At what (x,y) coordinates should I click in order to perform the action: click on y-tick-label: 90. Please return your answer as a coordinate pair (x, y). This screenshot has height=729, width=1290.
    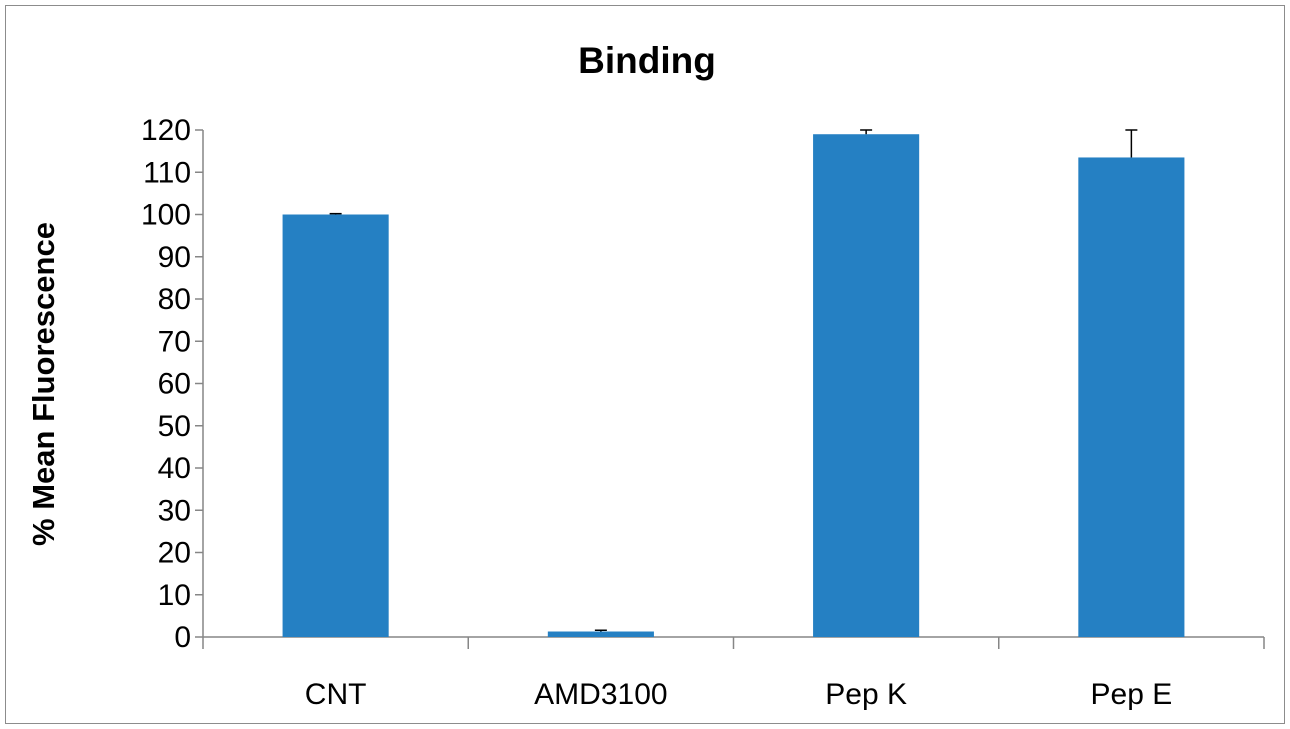
    Looking at the image, I should click on (174, 257).